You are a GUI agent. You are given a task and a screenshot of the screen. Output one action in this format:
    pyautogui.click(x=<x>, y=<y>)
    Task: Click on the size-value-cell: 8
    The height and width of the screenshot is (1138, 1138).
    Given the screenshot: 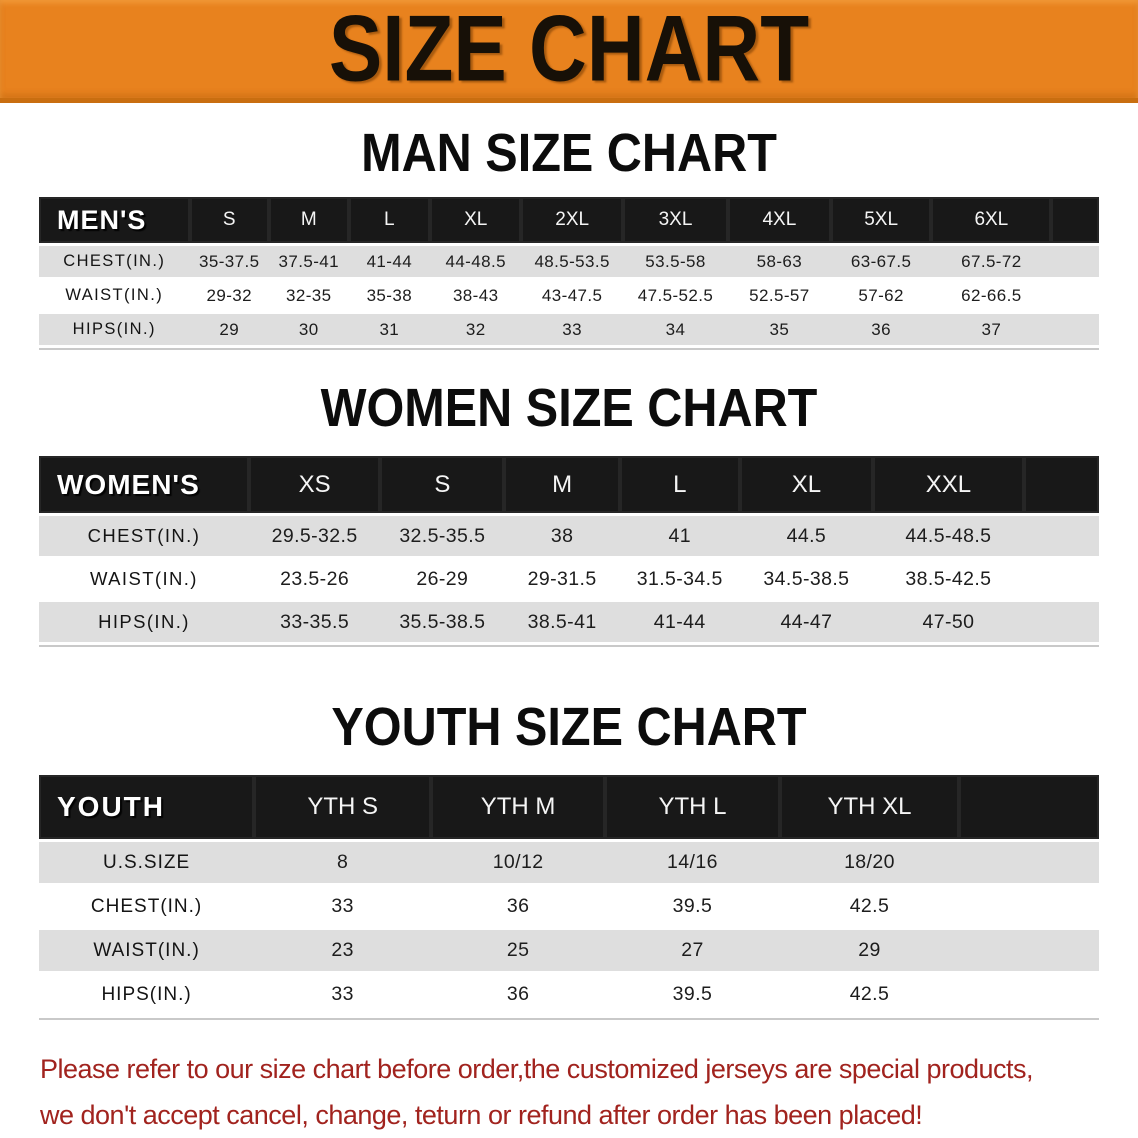 What is the action you would take?
    pyautogui.click(x=343, y=864)
    